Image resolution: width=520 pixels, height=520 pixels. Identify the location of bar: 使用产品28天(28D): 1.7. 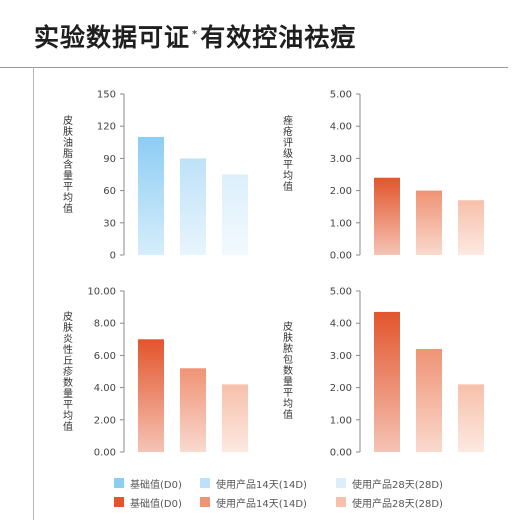
(471, 227).